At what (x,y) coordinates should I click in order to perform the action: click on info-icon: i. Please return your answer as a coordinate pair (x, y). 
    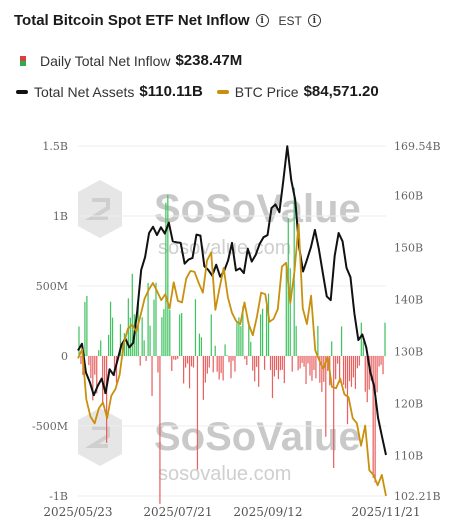
    Looking at the image, I should click on (262, 20).